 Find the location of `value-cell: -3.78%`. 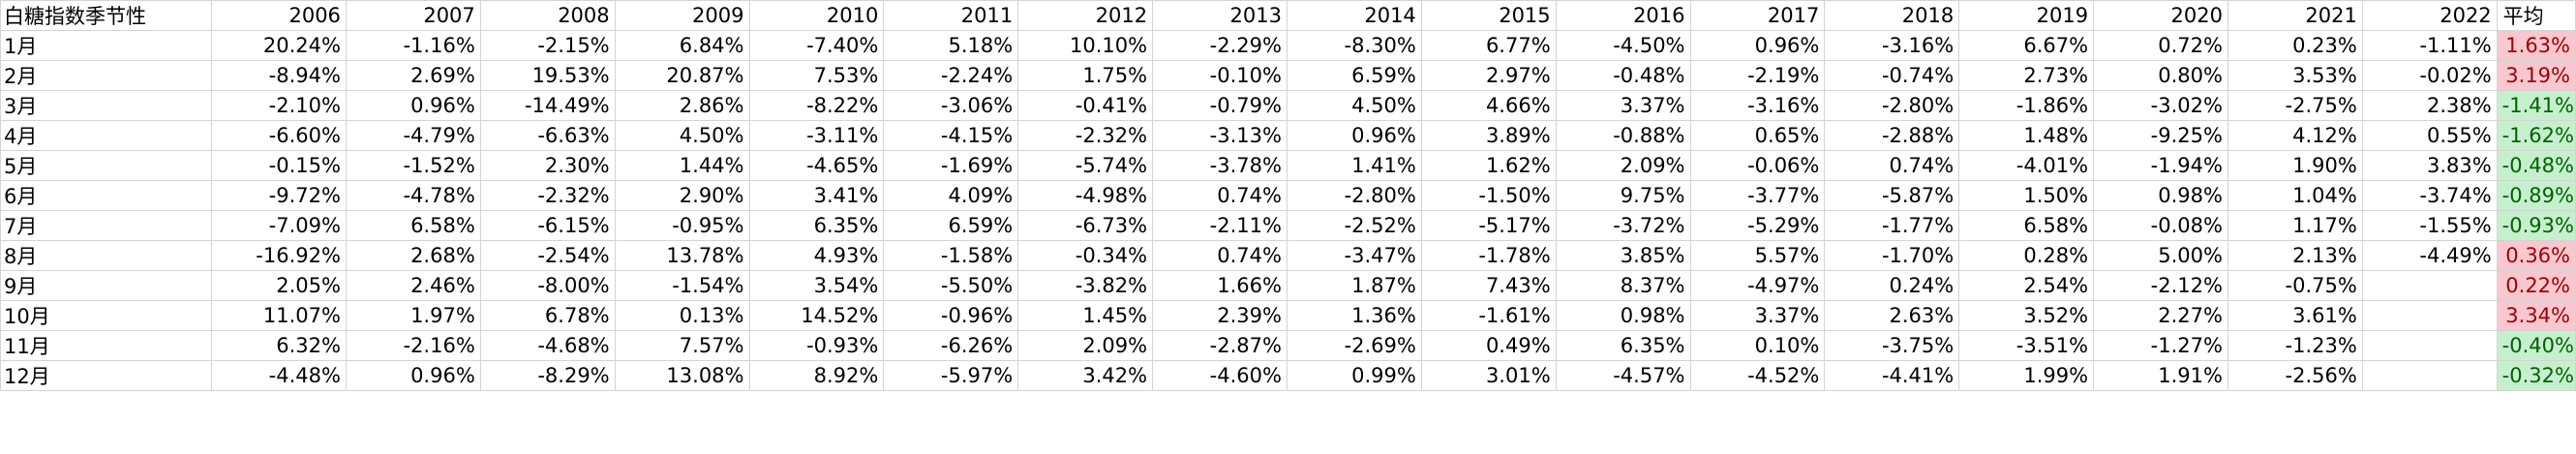

value-cell: -3.78% is located at coordinates (1220, 165).